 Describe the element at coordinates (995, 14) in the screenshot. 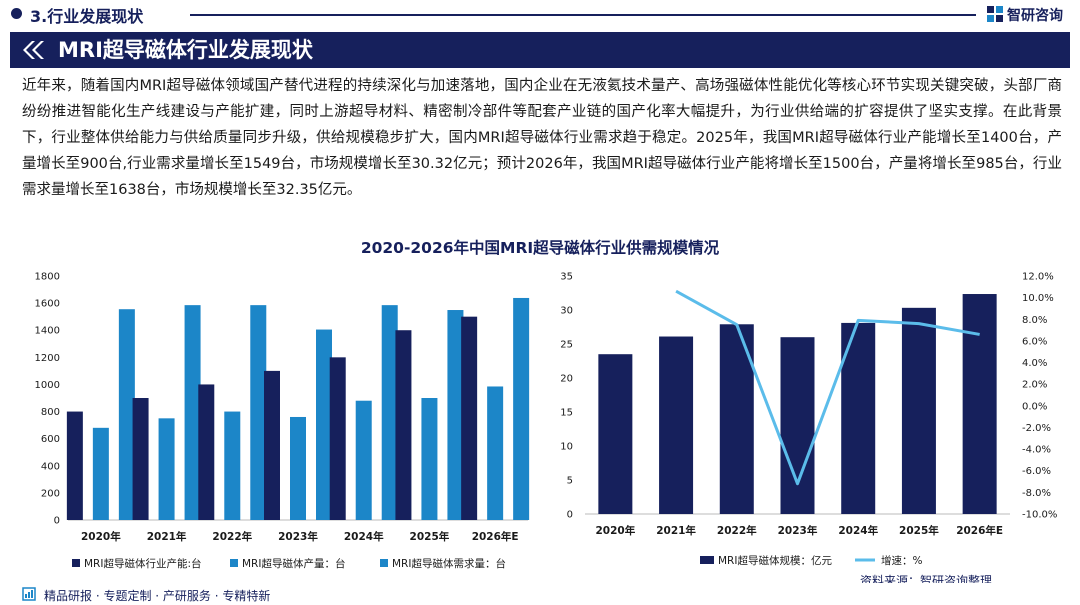

I see `brand-logo-icon` at that location.